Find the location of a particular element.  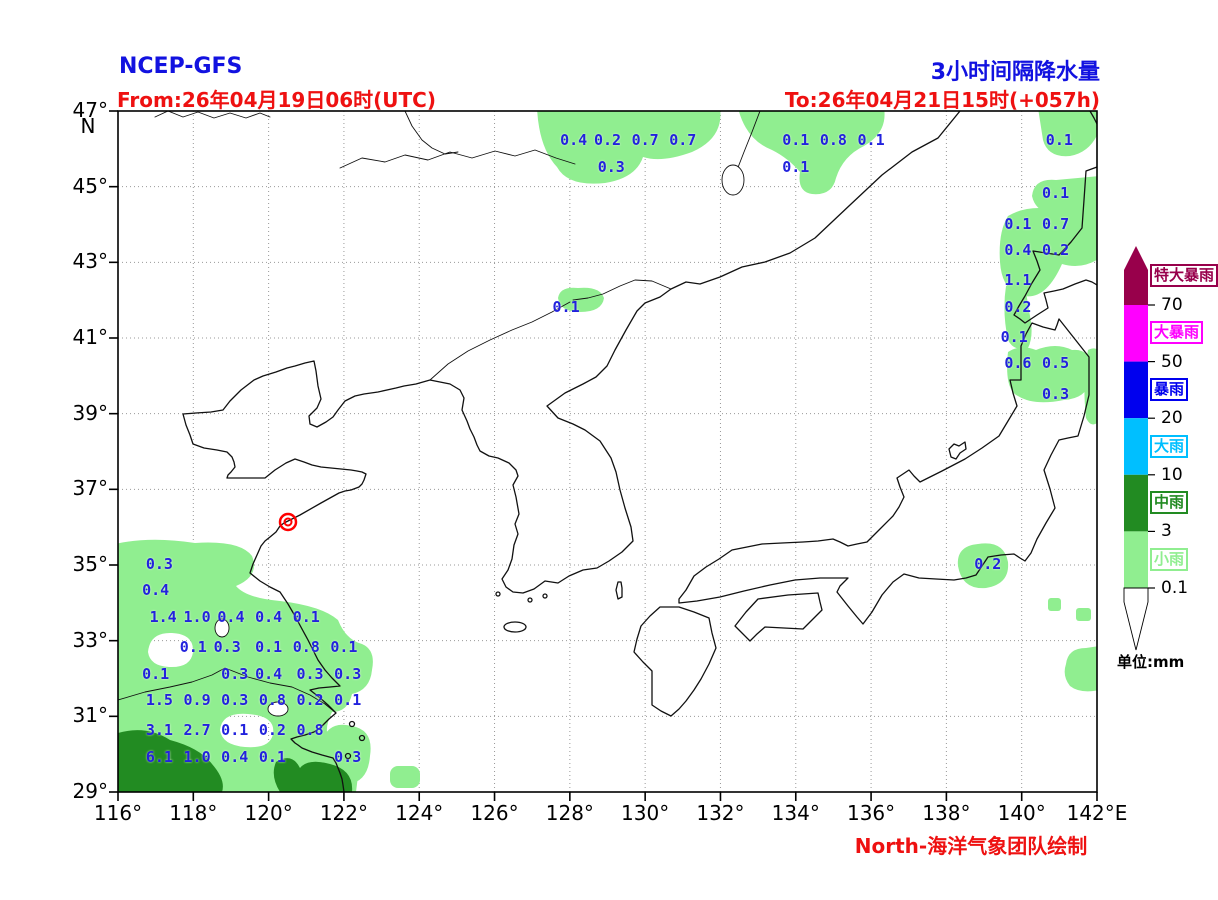

shikoku-coastline is located at coordinates (778, 617).